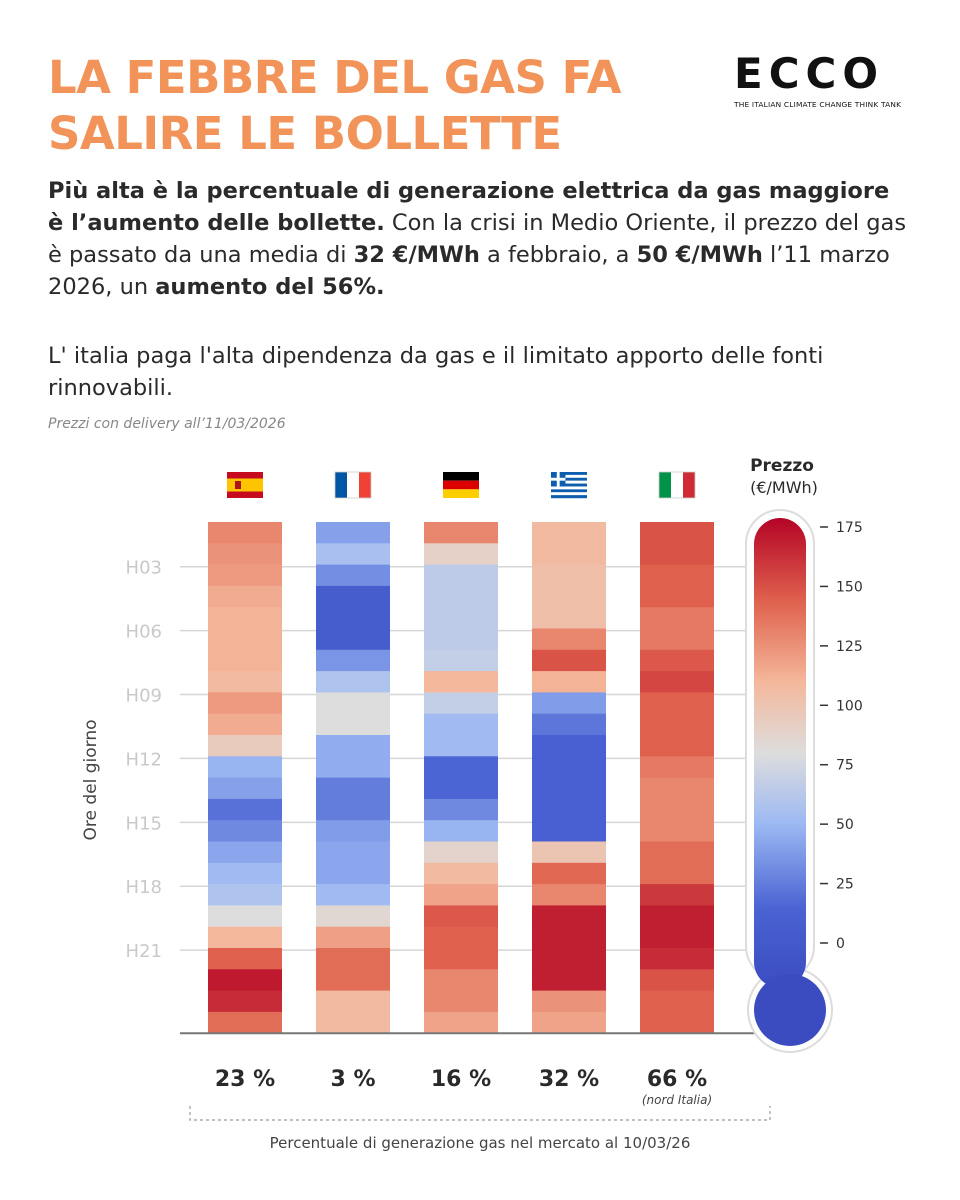 Image resolution: width=960 pixels, height=1200 pixels. I want to click on colorbar-tick-label: 100, so click(849, 706).